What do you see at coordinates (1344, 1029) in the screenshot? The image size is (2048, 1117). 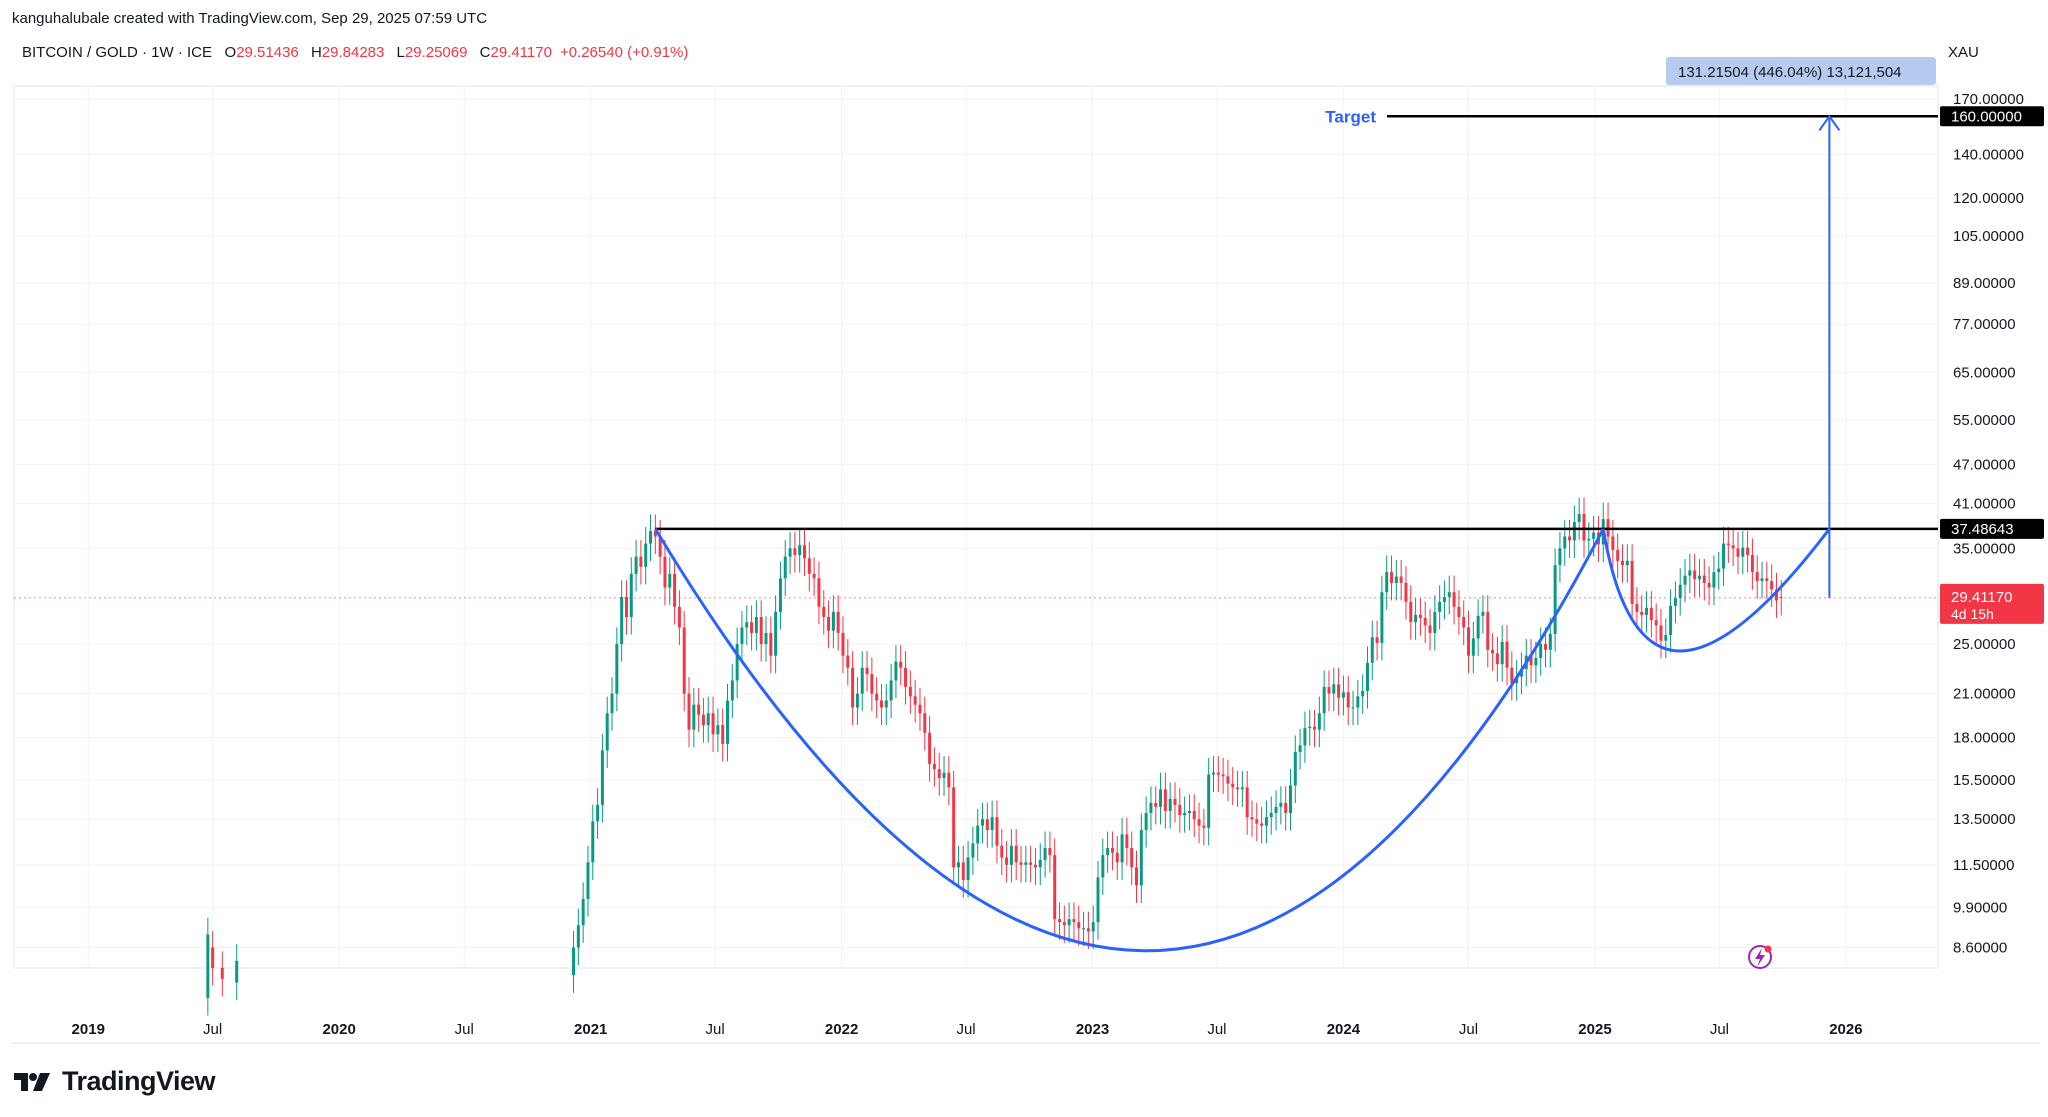 I see `x-tick-label: 2024` at bounding box center [1344, 1029].